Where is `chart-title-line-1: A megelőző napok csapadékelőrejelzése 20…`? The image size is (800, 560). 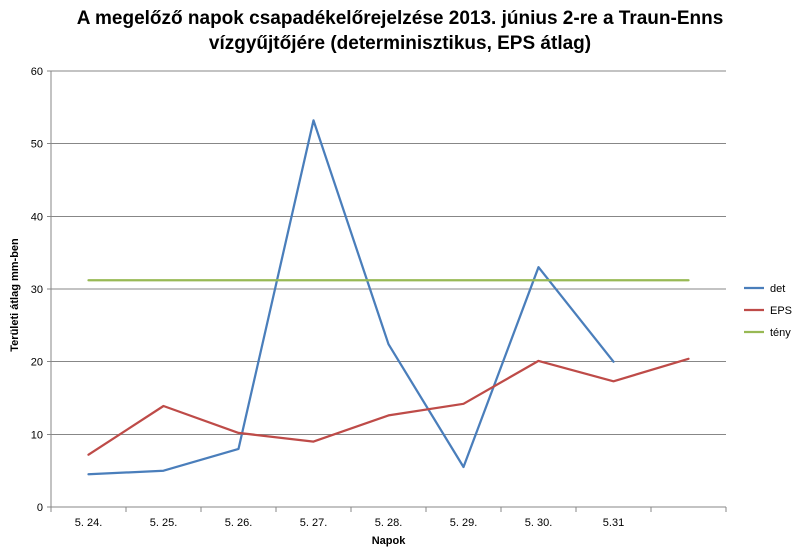 chart-title-line-1: A megelőző napok csapadékelőrejelzése 20… is located at coordinates (400, 18).